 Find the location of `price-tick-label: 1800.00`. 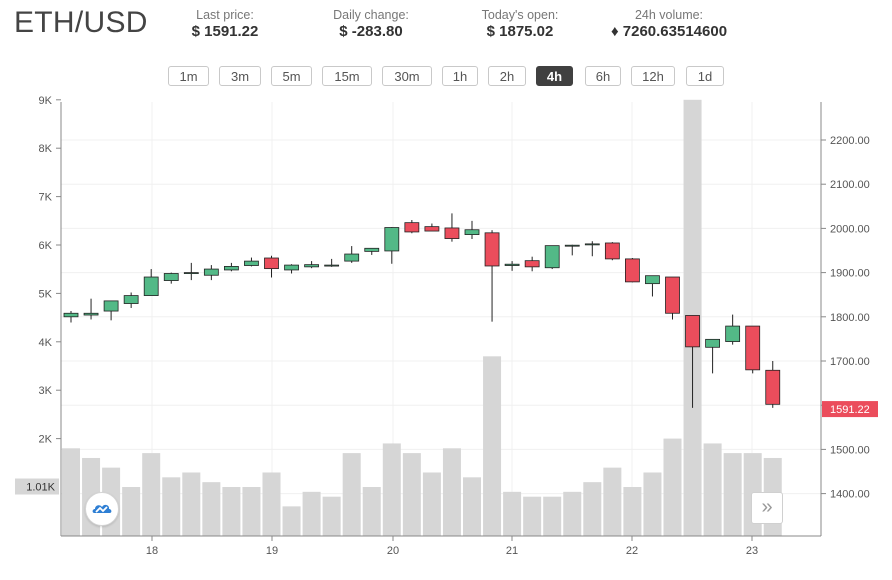

price-tick-label: 1800.00 is located at coordinates (850, 318).